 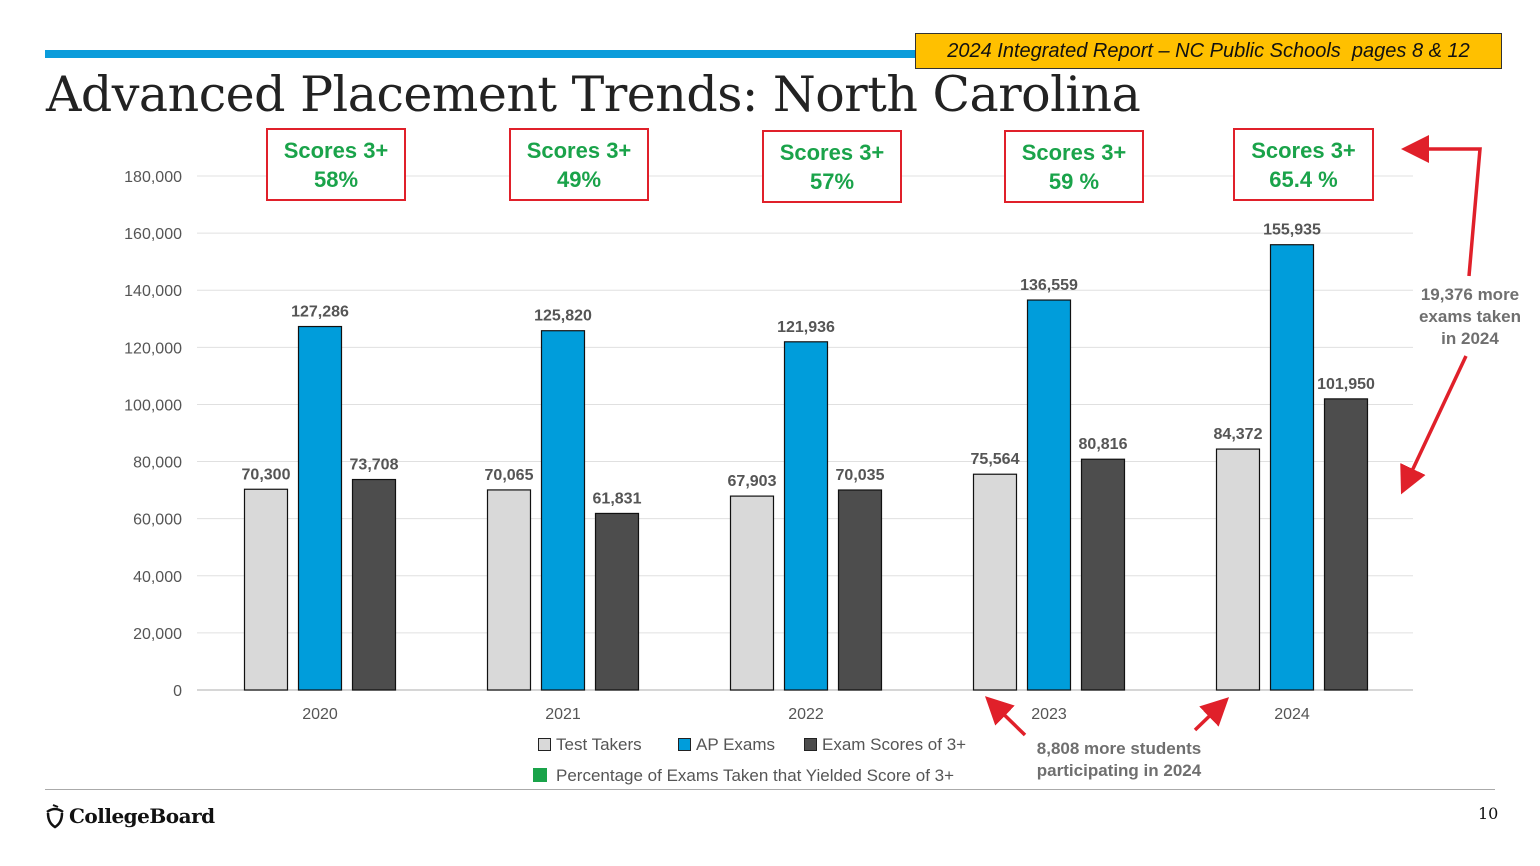 What do you see at coordinates (832, 166) in the screenshot?
I see `score-box-2022: Scores 3+ 57%` at bounding box center [832, 166].